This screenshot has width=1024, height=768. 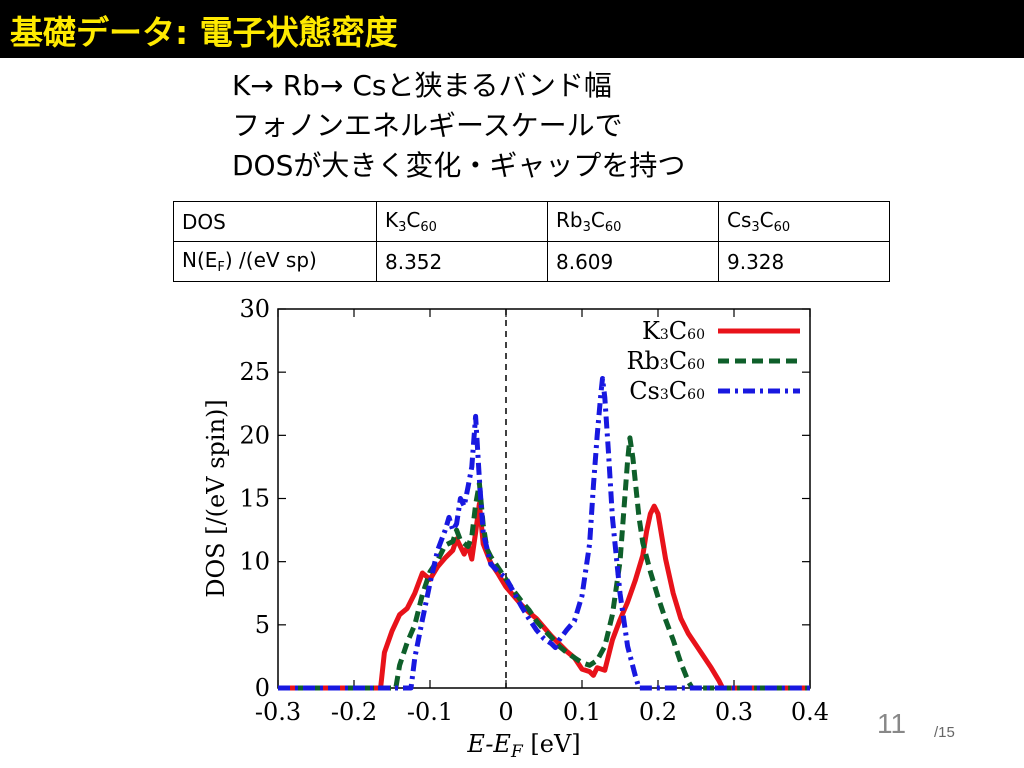 What do you see at coordinates (275, 221) in the screenshot?
I see `table-header-label: DOS` at bounding box center [275, 221].